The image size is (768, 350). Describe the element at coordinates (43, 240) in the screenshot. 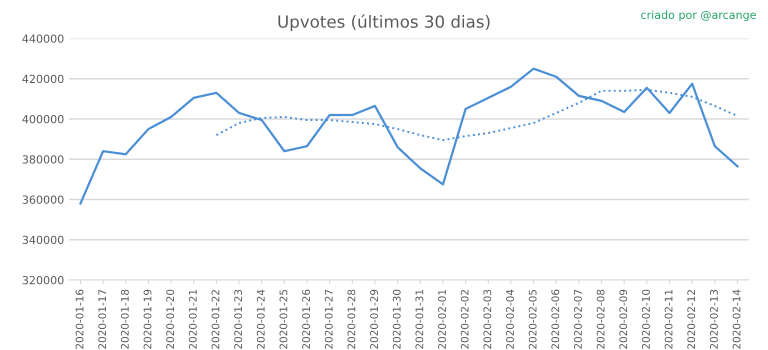

I see `y-tick-label: 340000` at that location.